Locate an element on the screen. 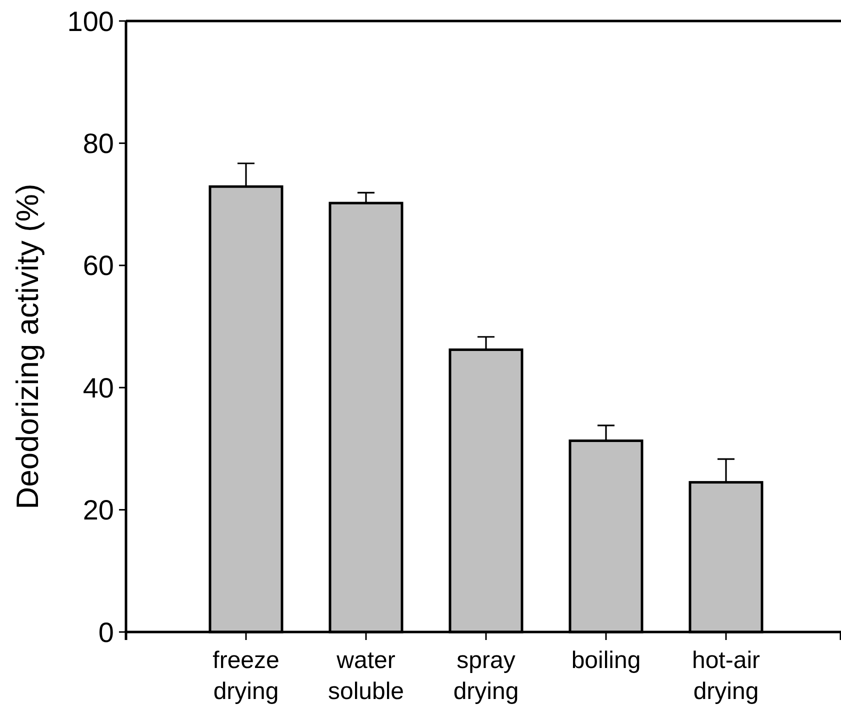 The width and height of the screenshot is (841, 709). x-tick-label: hot-air drying is located at coordinates (726, 676).